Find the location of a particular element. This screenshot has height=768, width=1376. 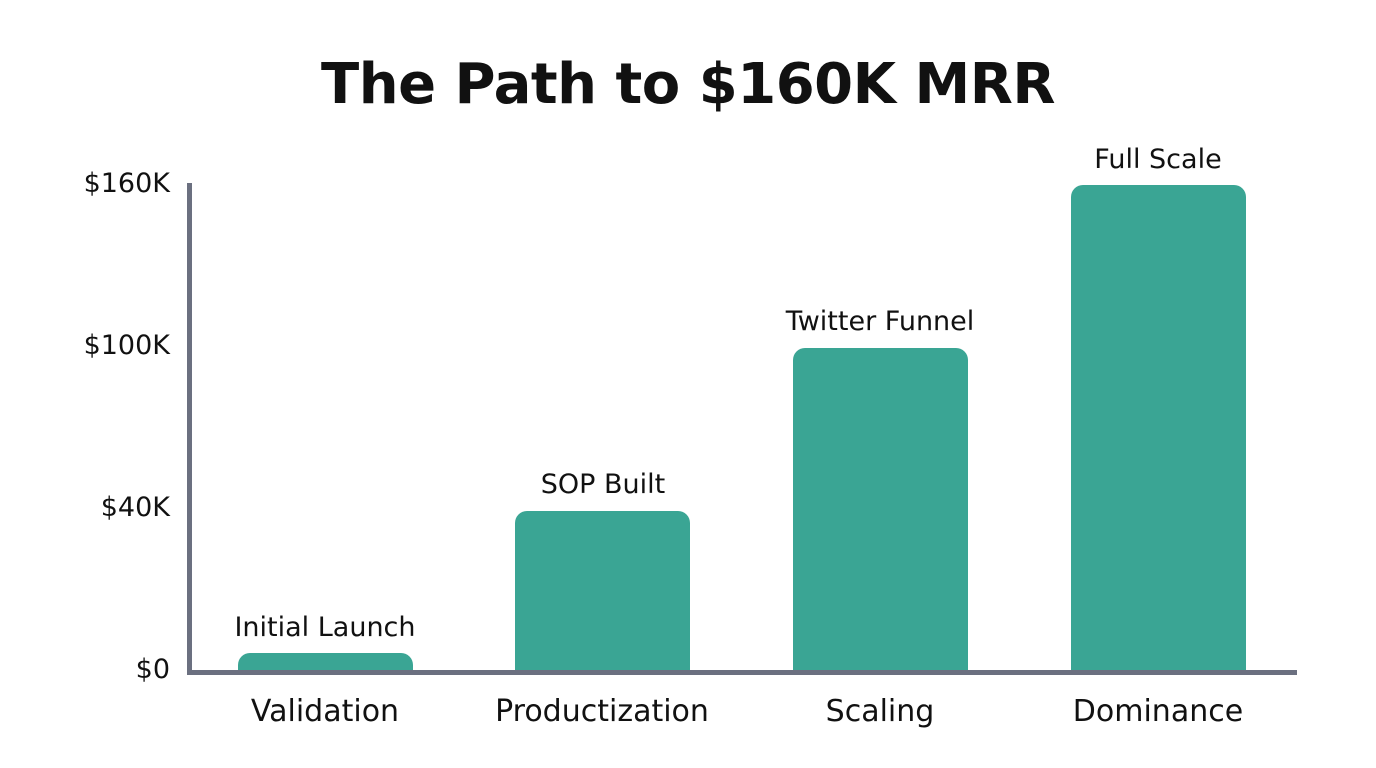

y-tick-0: $0 is located at coordinates (152, 669).